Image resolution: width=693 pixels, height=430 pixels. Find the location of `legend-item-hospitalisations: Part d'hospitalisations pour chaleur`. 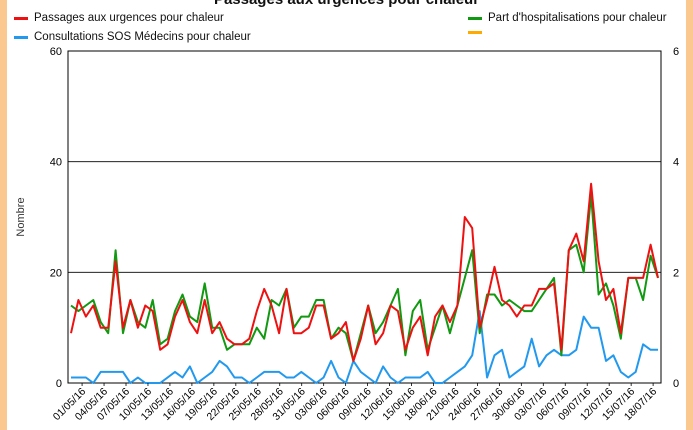

legend-item-hospitalisations: Part d'hospitalisations pour chaleur is located at coordinates (567, 18).